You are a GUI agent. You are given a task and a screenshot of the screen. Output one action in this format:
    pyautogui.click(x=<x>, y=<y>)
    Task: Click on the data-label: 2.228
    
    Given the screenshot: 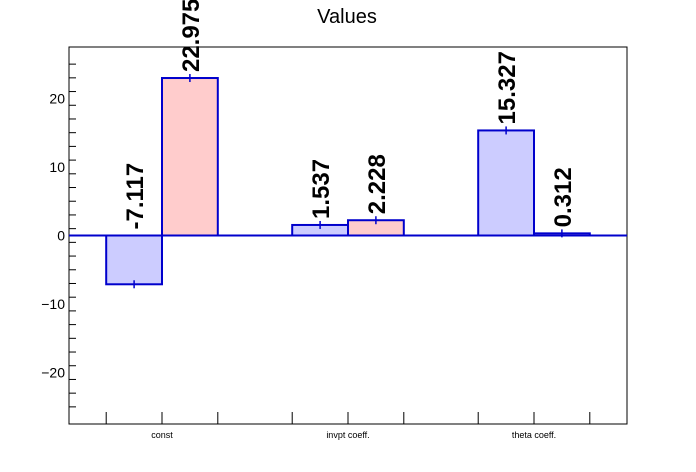 What is the action you would take?
    pyautogui.click(x=377, y=184)
    